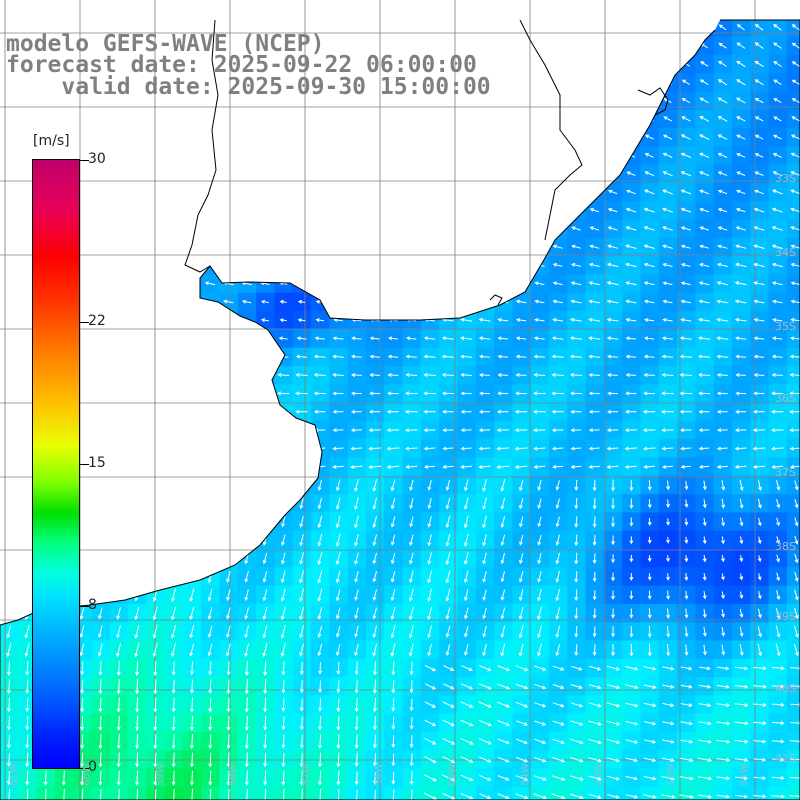 The width and height of the screenshot is (800, 800). What do you see at coordinates (51, 141) in the screenshot?
I see `colorbar-unit: [m/s]` at bounding box center [51, 141].